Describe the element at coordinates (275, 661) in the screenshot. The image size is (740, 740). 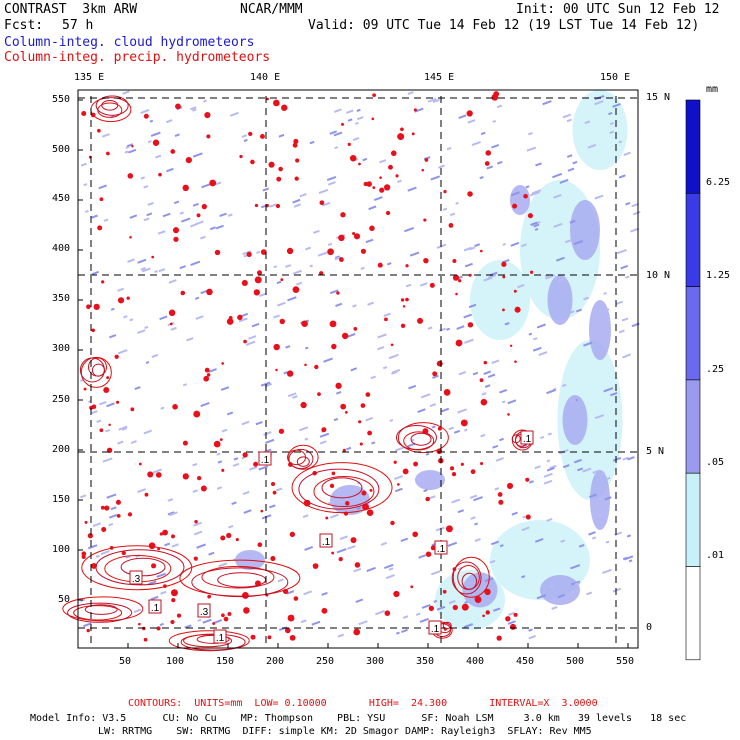
I see `x-tick-label: 200` at that location.